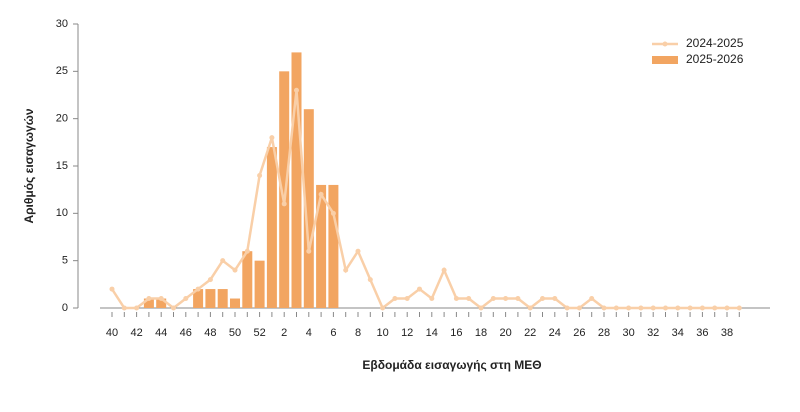  I want to click on legend-label: 2025-2026, so click(715, 59).